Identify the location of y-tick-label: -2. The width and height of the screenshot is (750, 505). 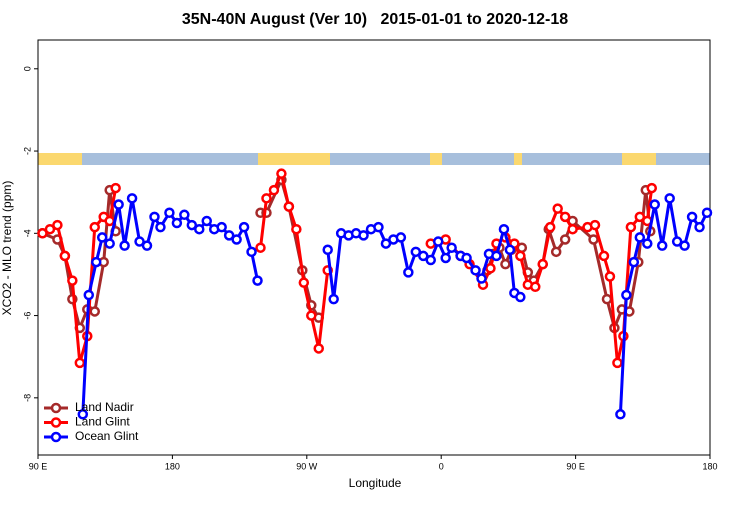
(27, 151).